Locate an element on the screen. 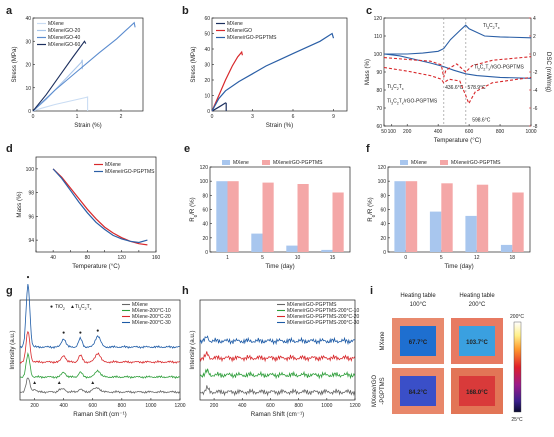 The width and height of the screenshot is (554, 437). peak-marker: ▲ is located at coordinates (34, 383).